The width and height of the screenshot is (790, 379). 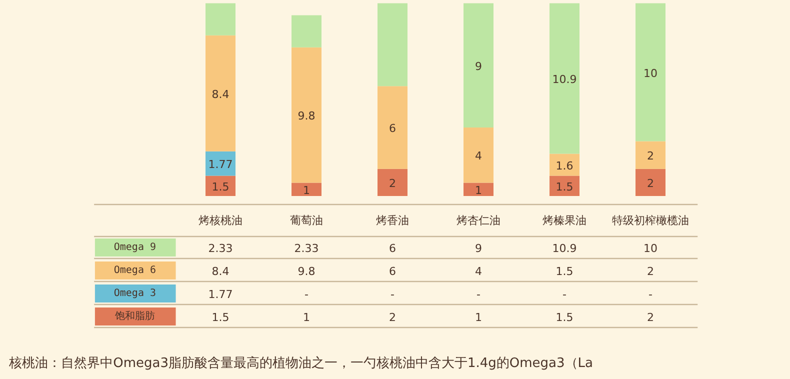 I want to click on data-label: 10.9, so click(x=564, y=79).